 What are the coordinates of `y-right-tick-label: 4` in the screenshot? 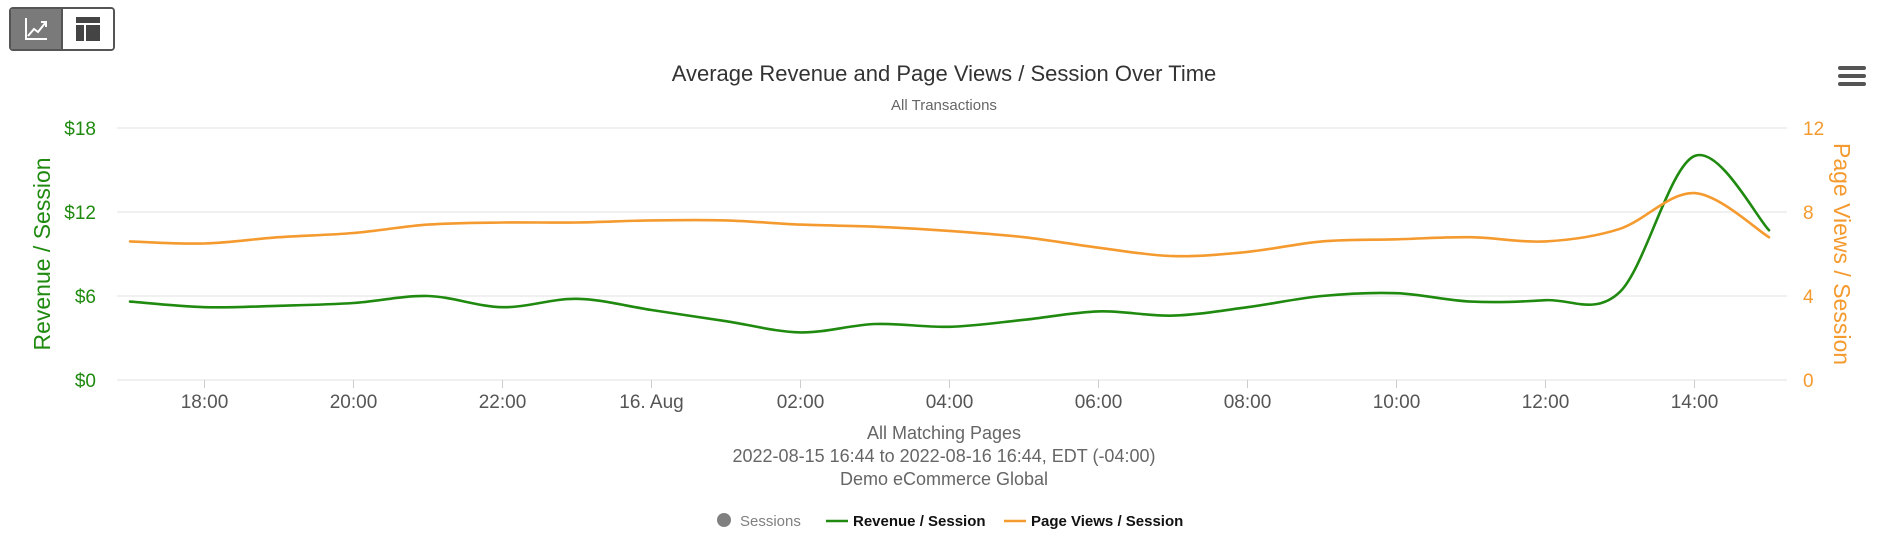 It's located at (1808, 297).